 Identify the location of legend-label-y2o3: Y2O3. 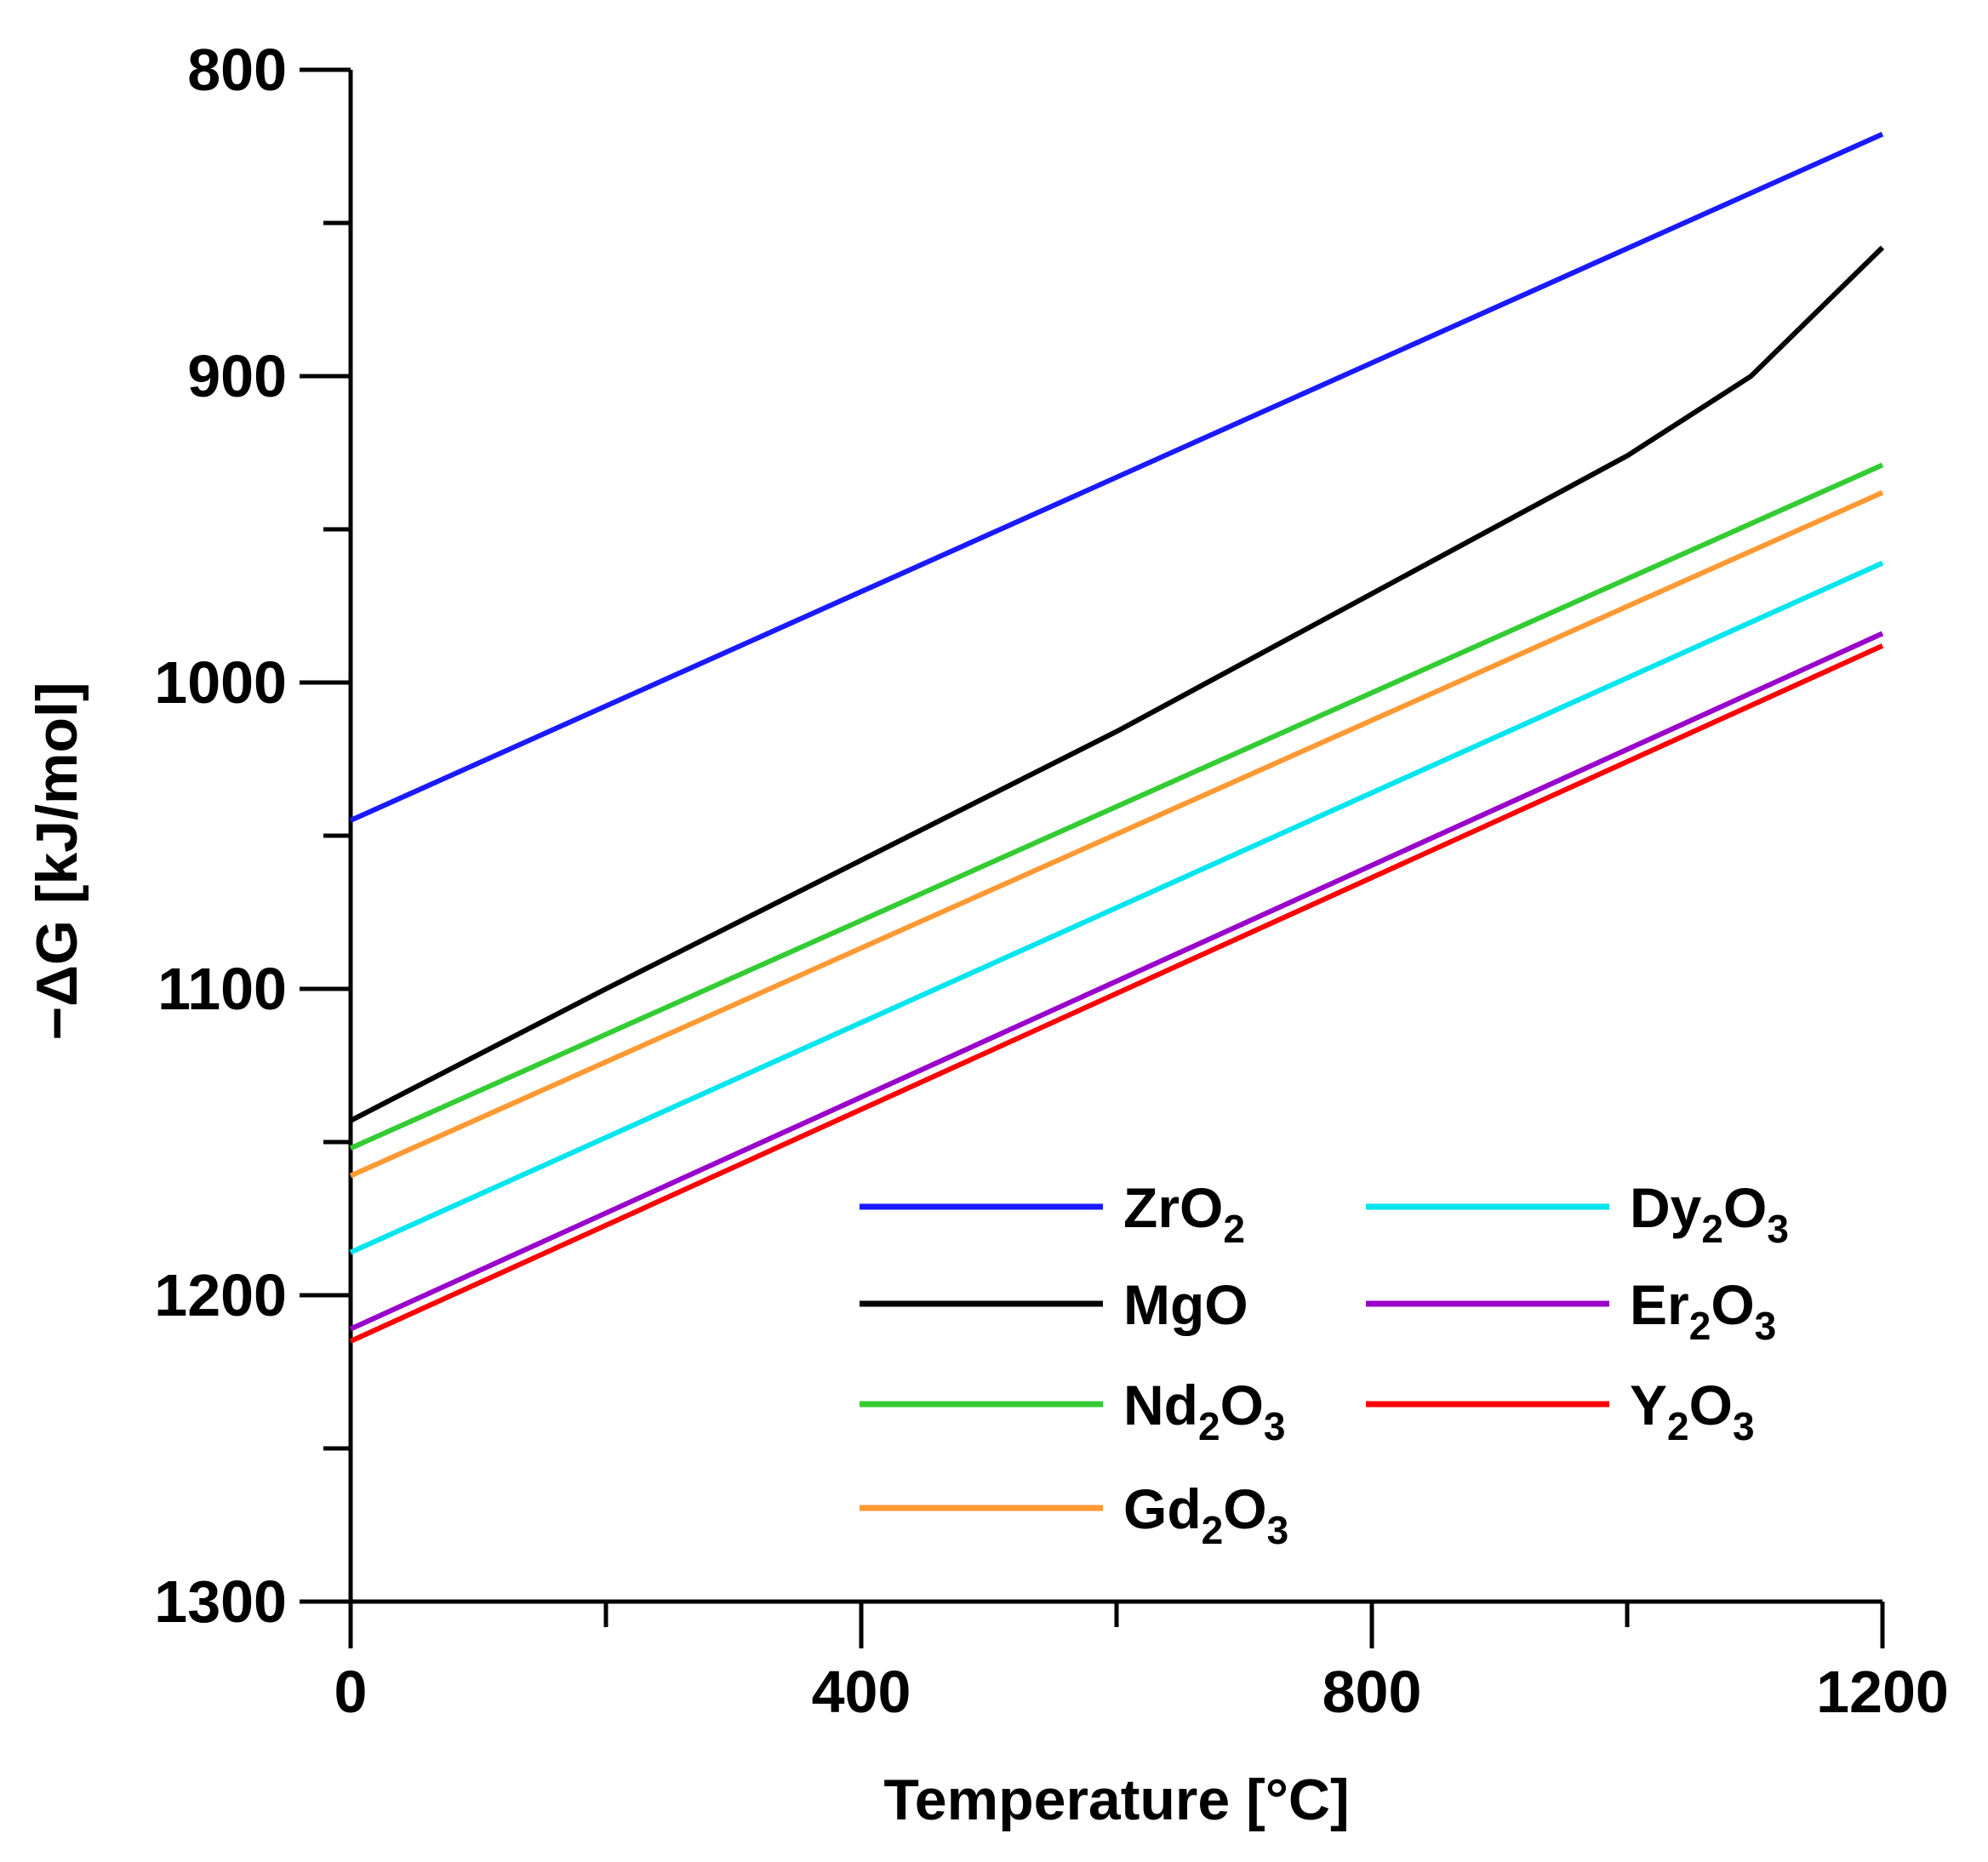
(1692, 1411).